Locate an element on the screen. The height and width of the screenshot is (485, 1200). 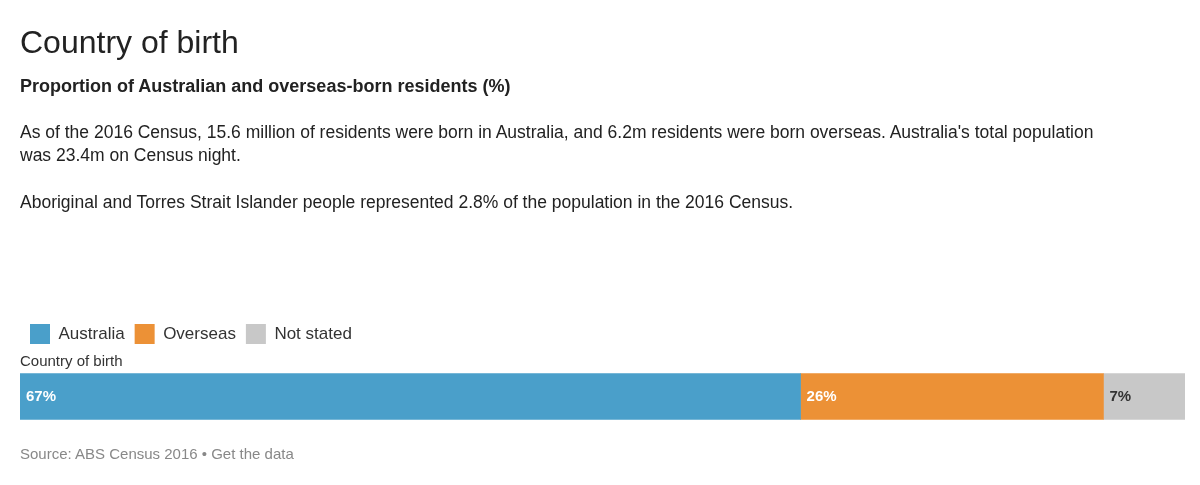
data-label: 67% is located at coordinates (41, 395).